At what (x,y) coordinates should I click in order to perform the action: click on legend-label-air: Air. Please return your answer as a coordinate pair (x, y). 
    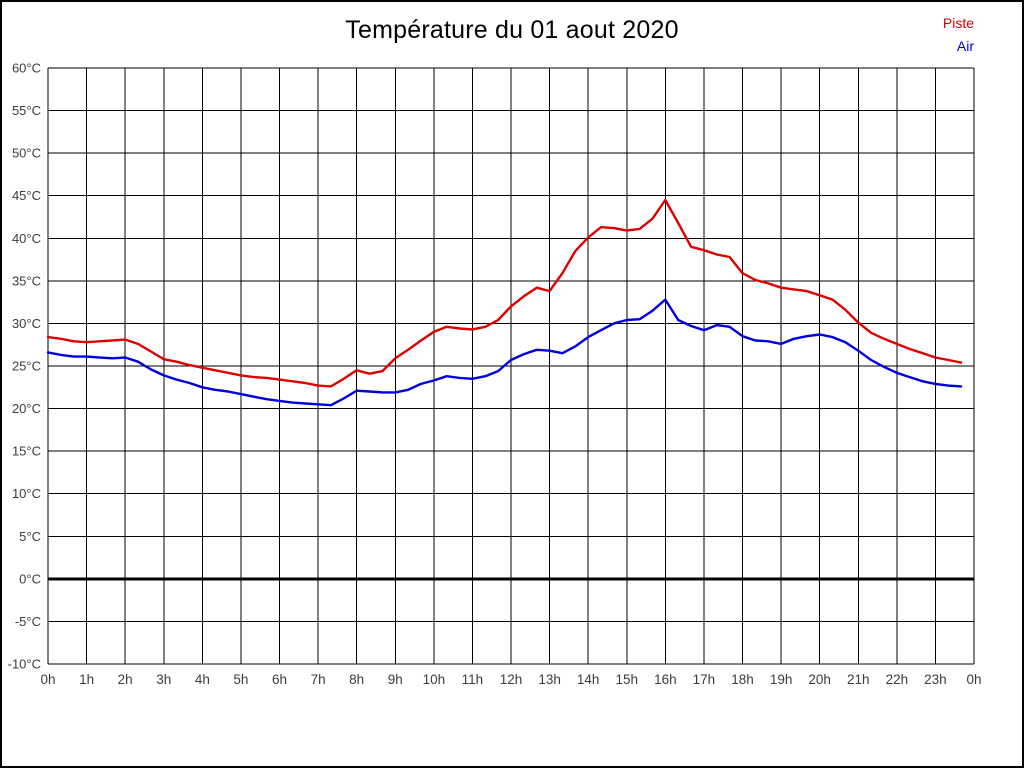
    Looking at the image, I should click on (965, 46).